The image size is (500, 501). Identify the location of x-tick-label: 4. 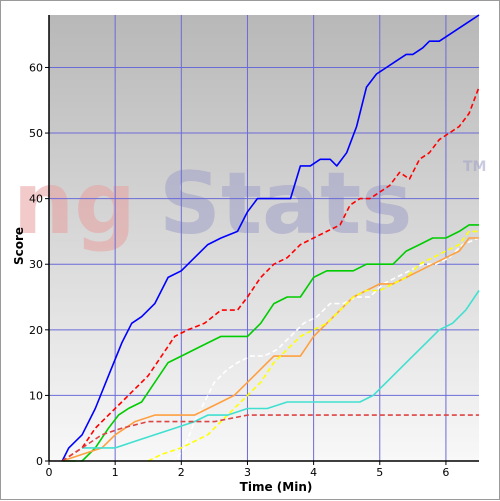
(313, 472).